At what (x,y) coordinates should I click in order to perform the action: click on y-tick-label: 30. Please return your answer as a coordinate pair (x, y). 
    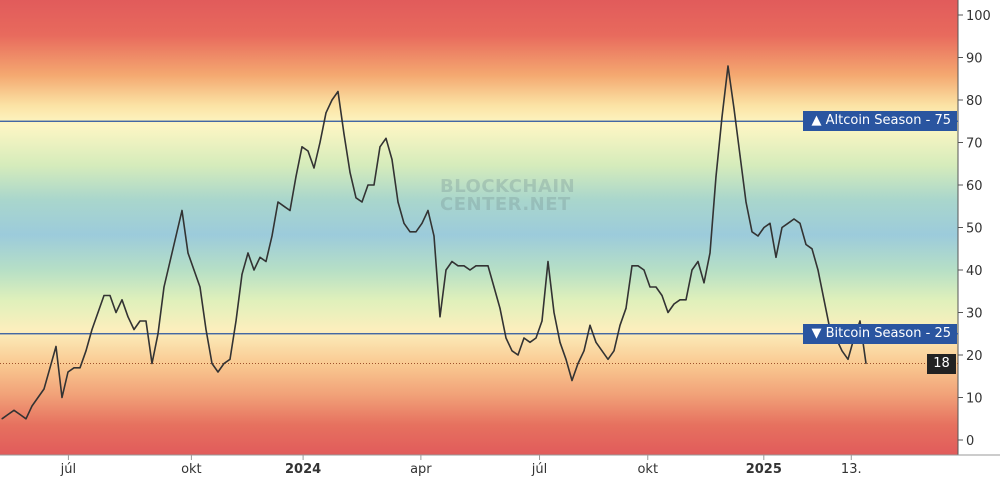
    Looking at the image, I should click on (974, 314).